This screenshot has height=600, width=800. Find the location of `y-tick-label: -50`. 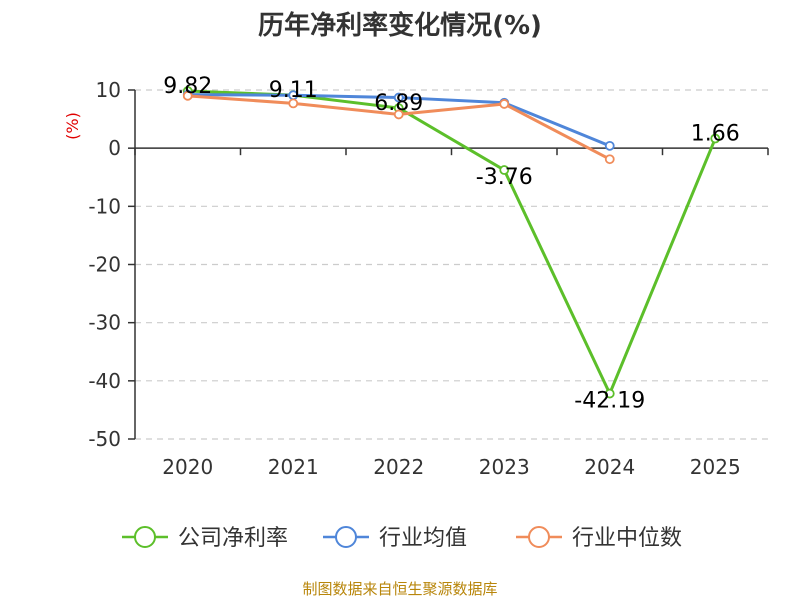

y-tick-label: -50 is located at coordinates (104, 439).